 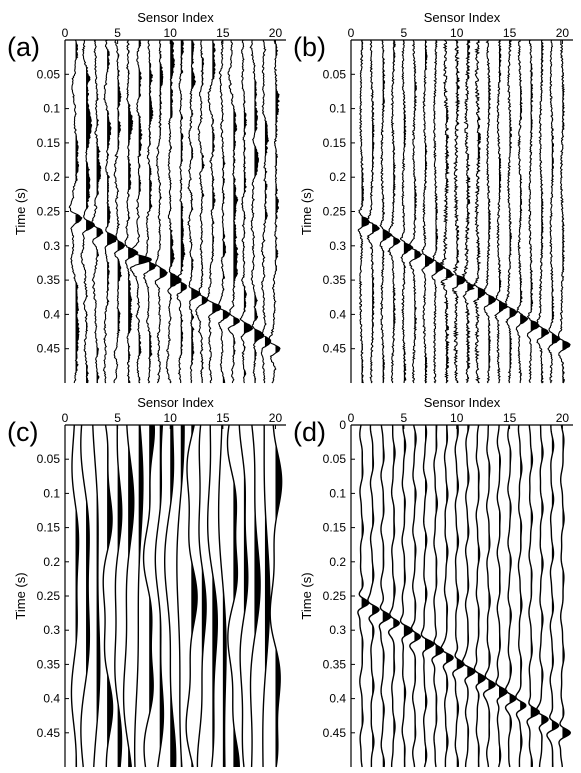 I want to click on y-tick-label: 0.15, so click(x=335, y=528).